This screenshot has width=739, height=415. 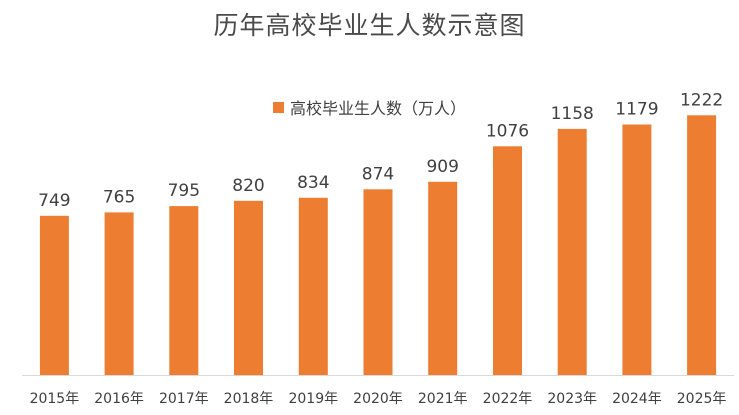 I want to click on x-tick-label: 2018年, so click(x=249, y=399).